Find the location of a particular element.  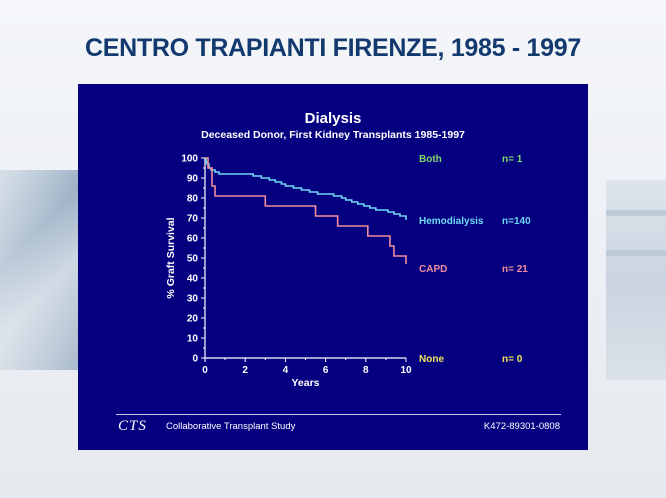

legend-label-hemodialysis: Hemodialysis is located at coordinates (451, 221).